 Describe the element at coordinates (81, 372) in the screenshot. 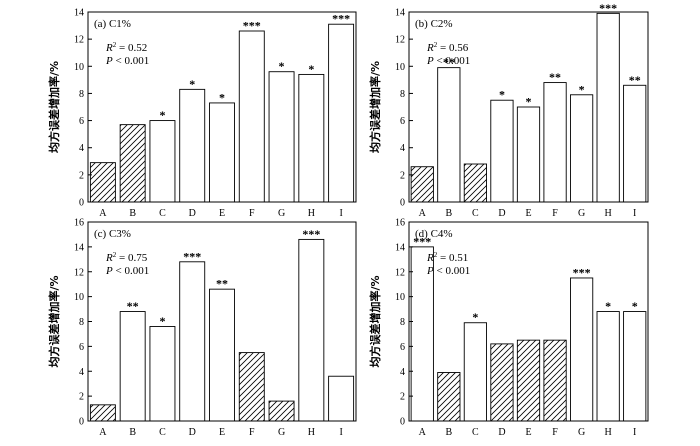

I see `y-tick-label: 4` at that location.